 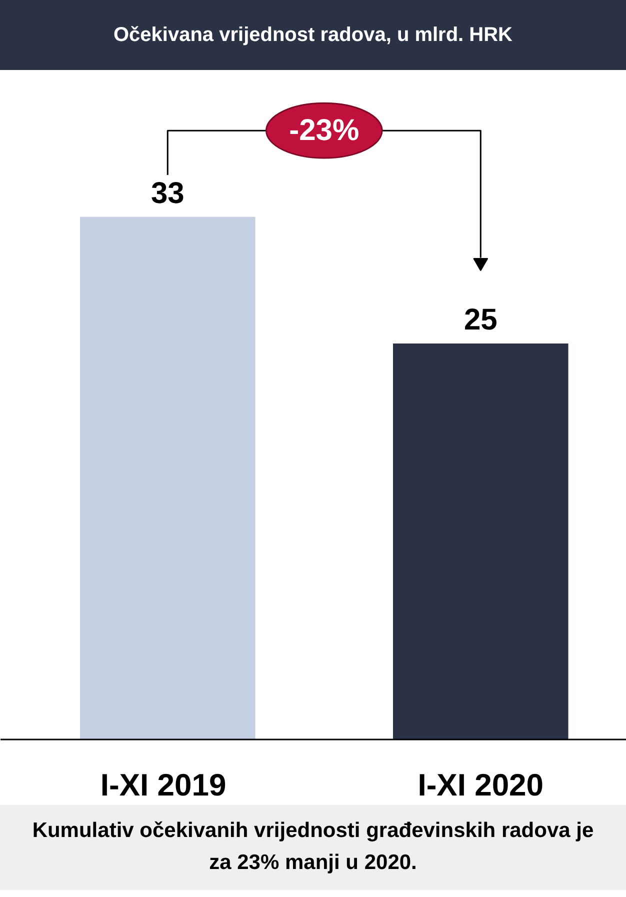 I want to click on text: -23%, so click(x=324, y=131).